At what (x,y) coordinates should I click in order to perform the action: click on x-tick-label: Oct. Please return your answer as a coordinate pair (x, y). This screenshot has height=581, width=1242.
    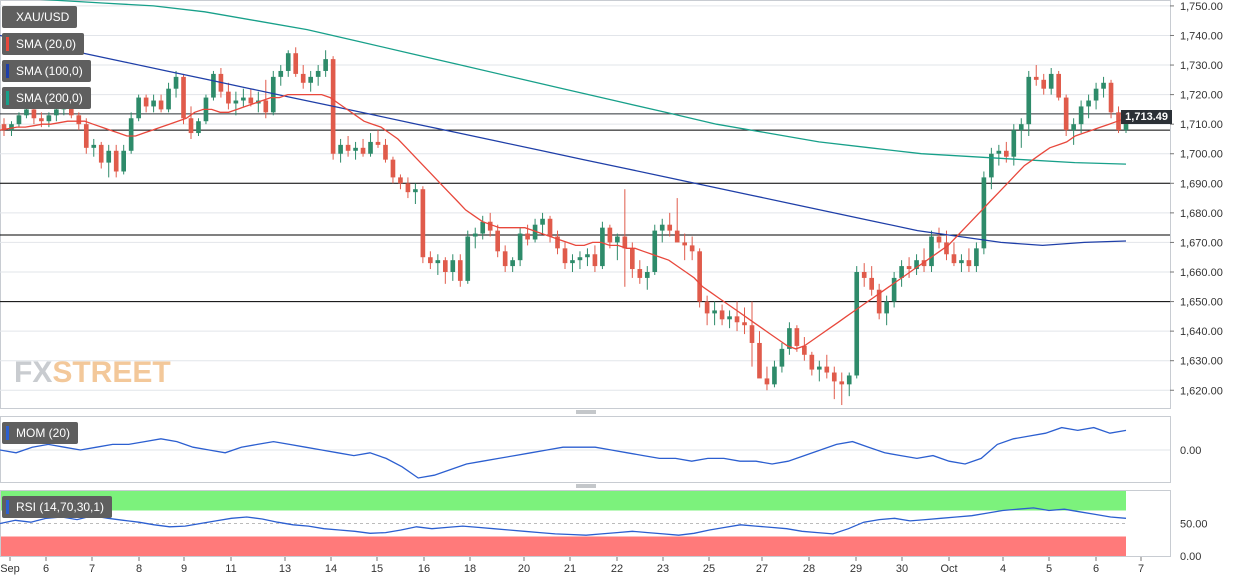
    Looking at the image, I should click on (948, 569).